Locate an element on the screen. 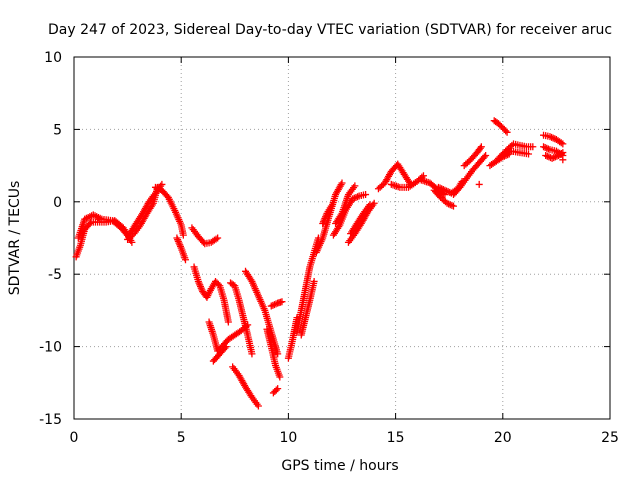 The height and width of the screenshot is (480, 640). y-tick-label: 0 is located at coordinates (57, 203).